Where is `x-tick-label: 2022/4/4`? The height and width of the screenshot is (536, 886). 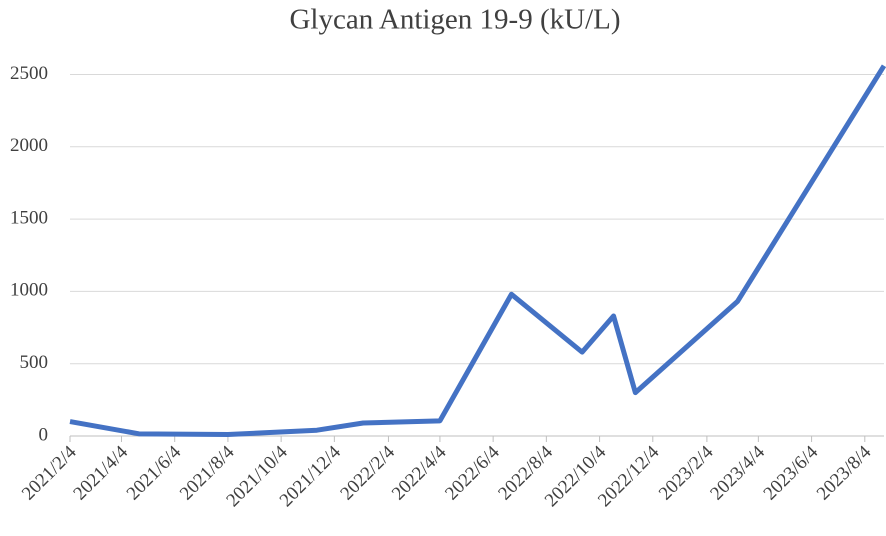
x-tick-label: 2022/4/4 is located at coordinates (419, 472).